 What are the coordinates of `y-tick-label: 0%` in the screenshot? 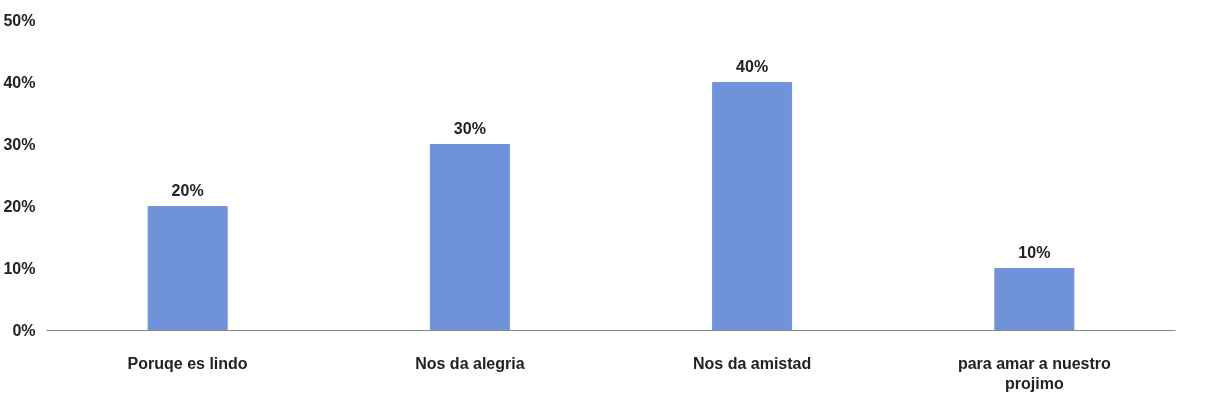 It's located at (24, 330).